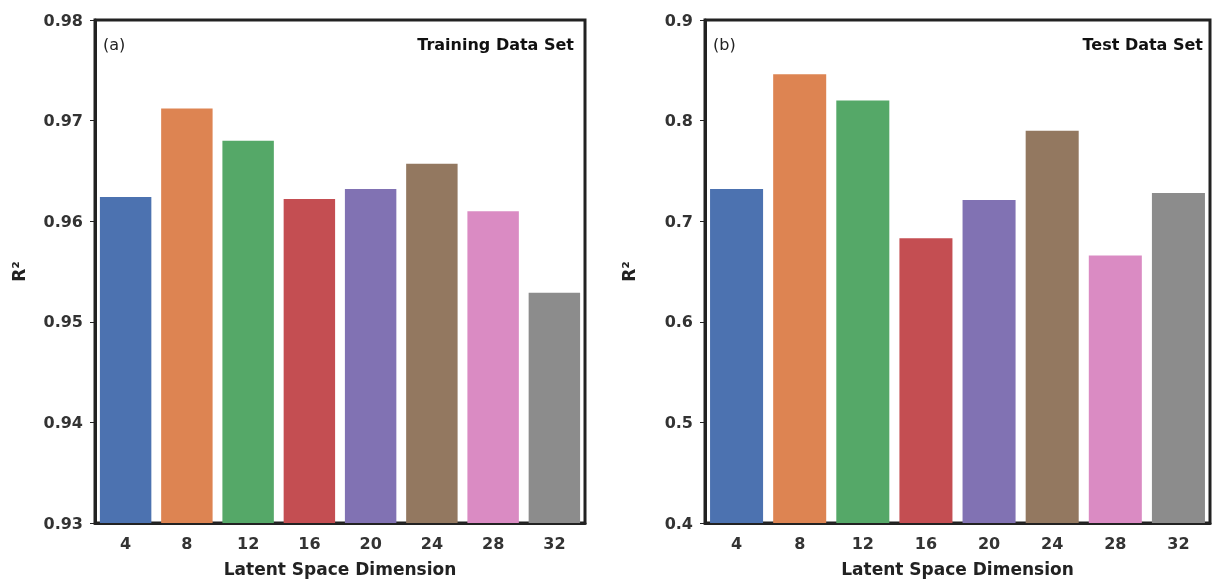  Describe the element at coordinates (678, 523) in the screenshot. I see `y-tick-label: 0.4` at that location.